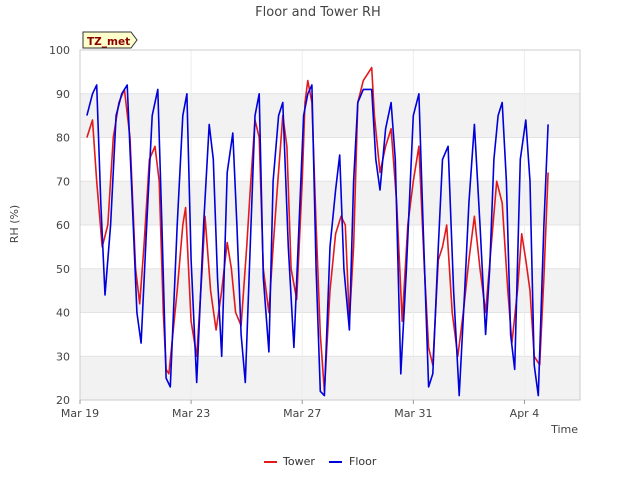 This screenshot has width=640, height=484. What do you see at coordinates (318, 12) in the screenshot?
I see `chart-title: Floor and Tower RH` at bounding box center [318, 12].